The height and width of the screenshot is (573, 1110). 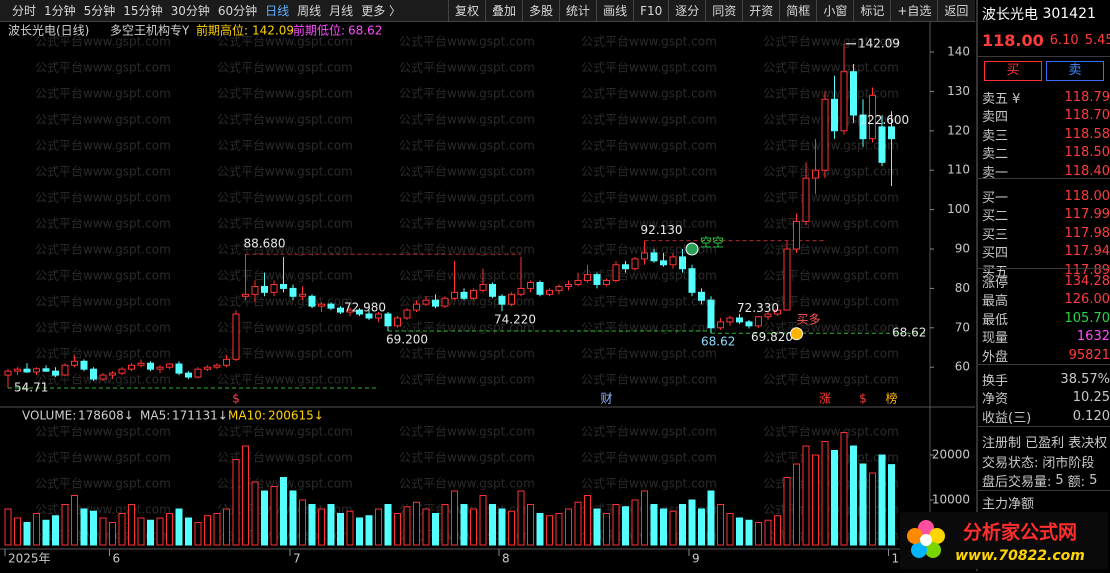 I want to click on sell-button: 卖, so click(x=1075, y=71).